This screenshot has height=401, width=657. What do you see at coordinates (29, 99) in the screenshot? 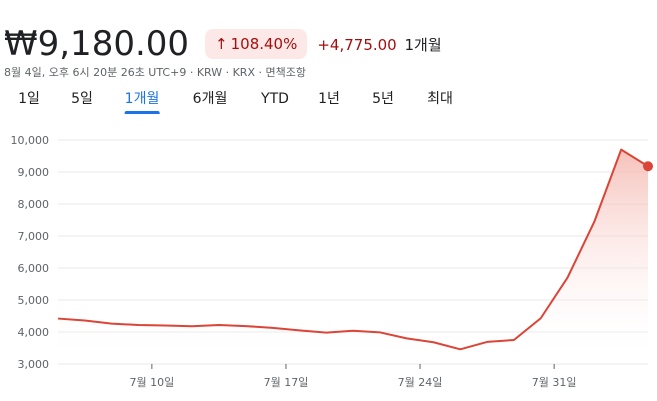
I see `tab-1d: 1일` at bounding box center [29, 99].